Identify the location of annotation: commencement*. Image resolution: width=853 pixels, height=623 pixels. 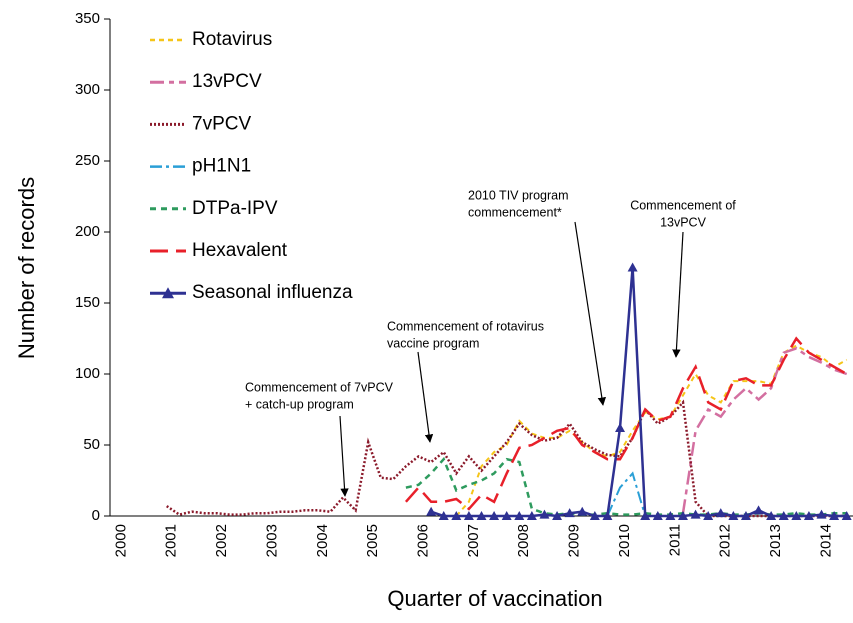
(515, 212).